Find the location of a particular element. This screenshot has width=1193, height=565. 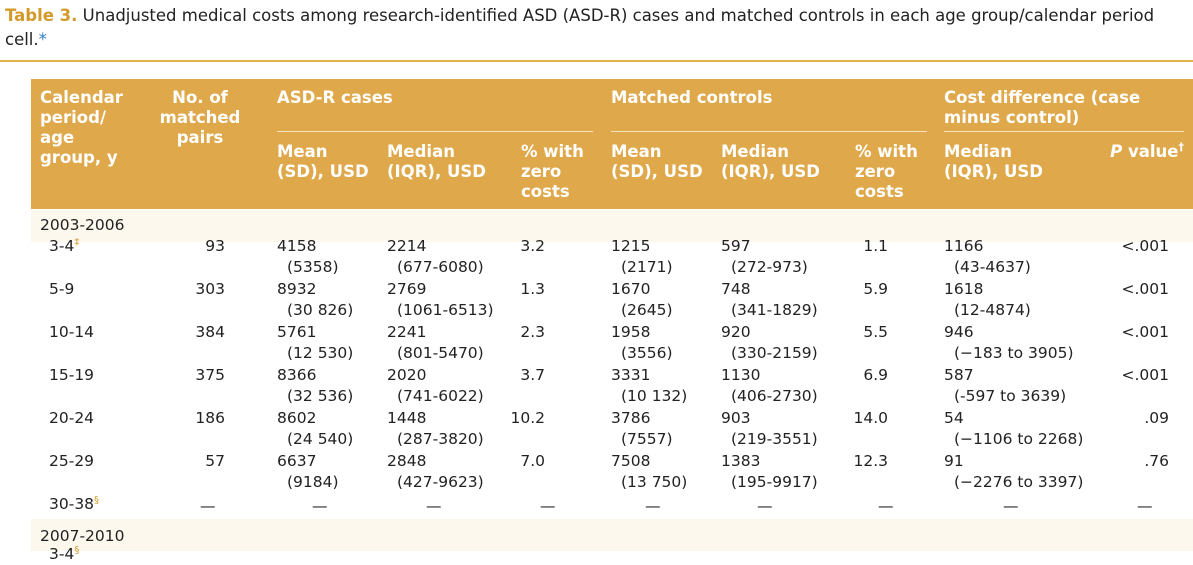

case-mean-cell: 6637 (9184) is located at coordinates (308, 471).